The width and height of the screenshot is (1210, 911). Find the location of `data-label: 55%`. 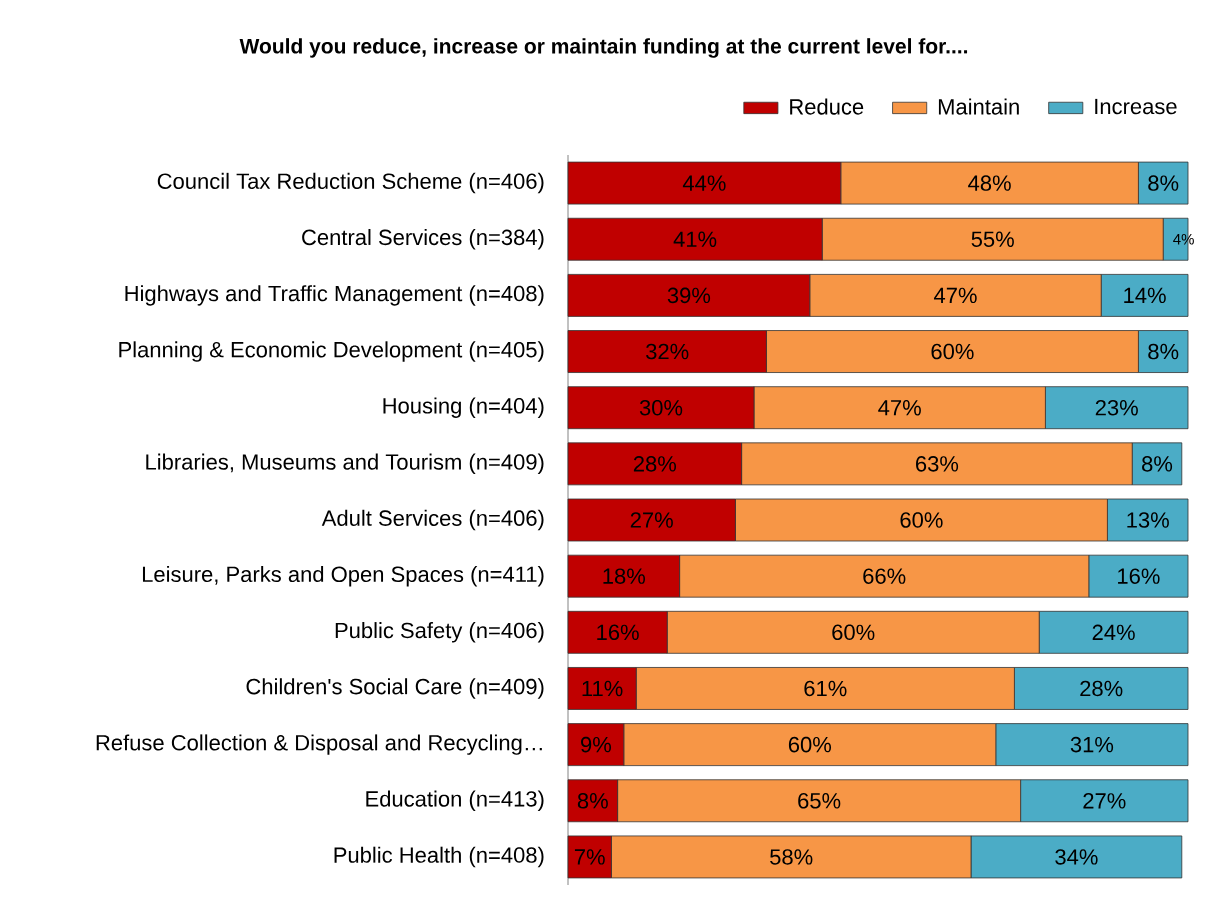

data-label: 55% is located at coordinates (992, 239).